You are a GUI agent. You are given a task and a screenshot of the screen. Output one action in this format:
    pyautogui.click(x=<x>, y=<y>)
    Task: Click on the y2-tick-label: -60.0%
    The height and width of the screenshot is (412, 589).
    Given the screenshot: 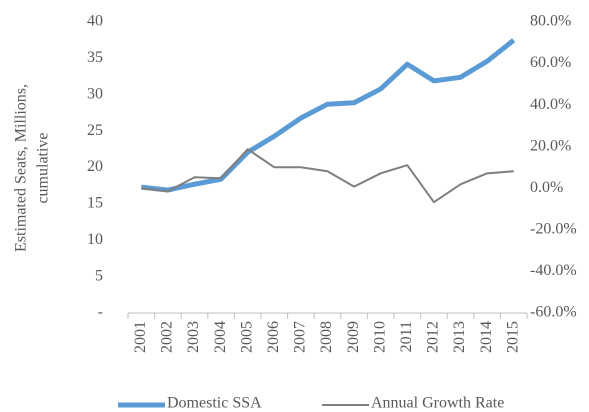 What is the action you would take?
    pyautogui.click(x=553, y=312)
    